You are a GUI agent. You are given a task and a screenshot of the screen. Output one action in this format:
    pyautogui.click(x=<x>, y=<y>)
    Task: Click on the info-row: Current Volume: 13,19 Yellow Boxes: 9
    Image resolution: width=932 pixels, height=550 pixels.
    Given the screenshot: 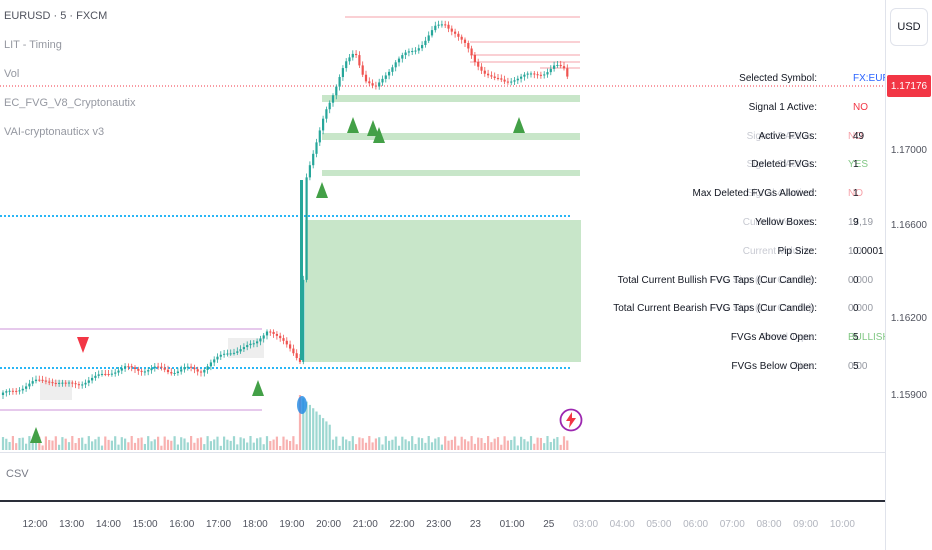 What is the action you would take?
    pyautogui.click(x=787, y=224)
    